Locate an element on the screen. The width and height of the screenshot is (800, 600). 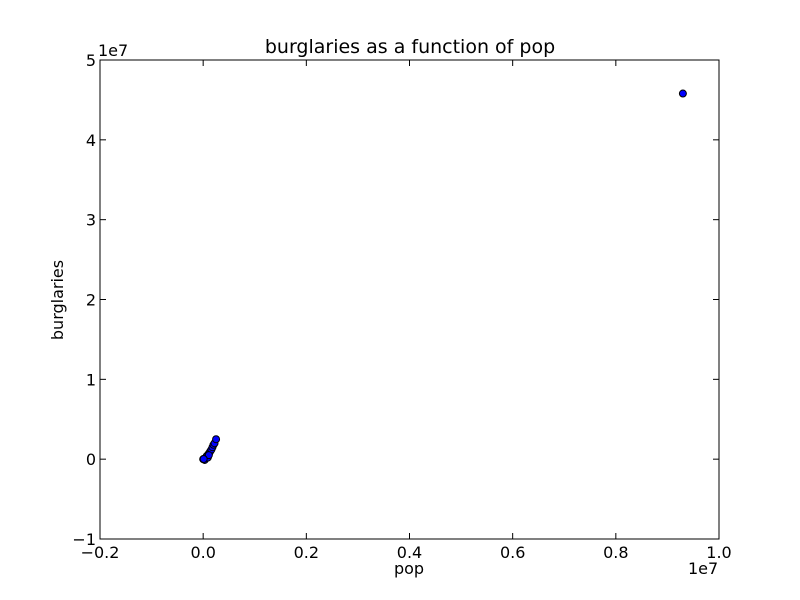
y-tick-label: 5 is located at coordinates (91, 60).